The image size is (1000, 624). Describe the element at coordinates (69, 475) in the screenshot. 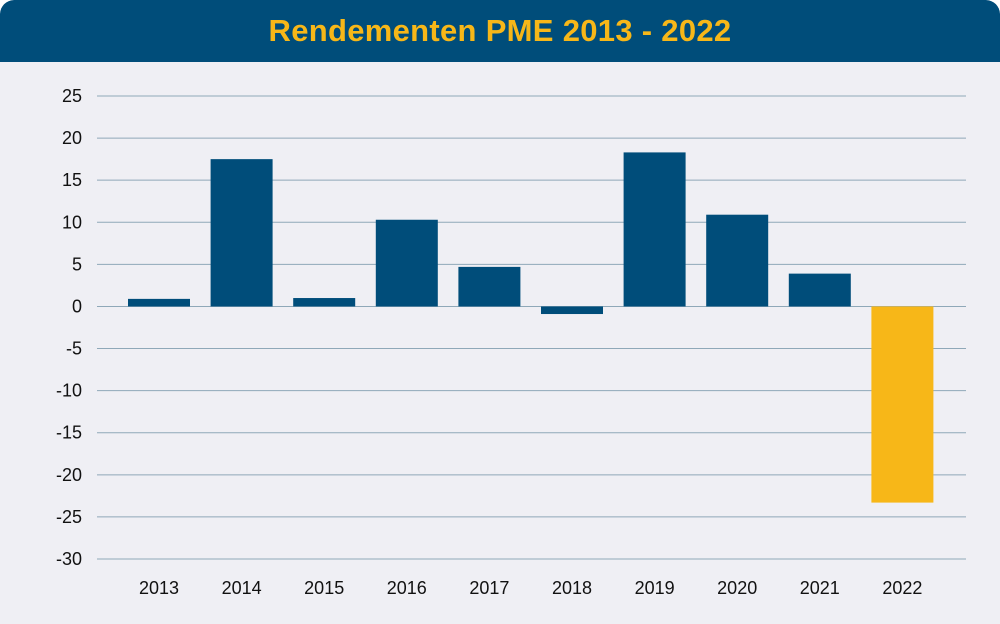

I see `y-tick-label: -20` at that location.